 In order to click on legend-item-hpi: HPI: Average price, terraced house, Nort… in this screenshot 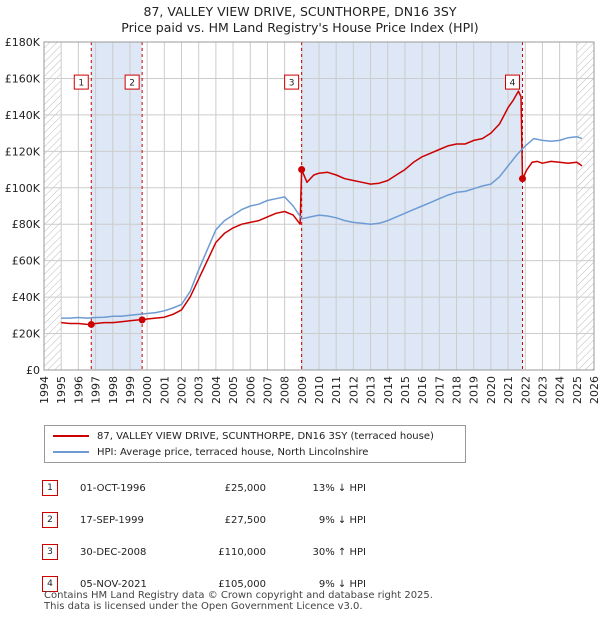, I will do `click(206, 452)`.